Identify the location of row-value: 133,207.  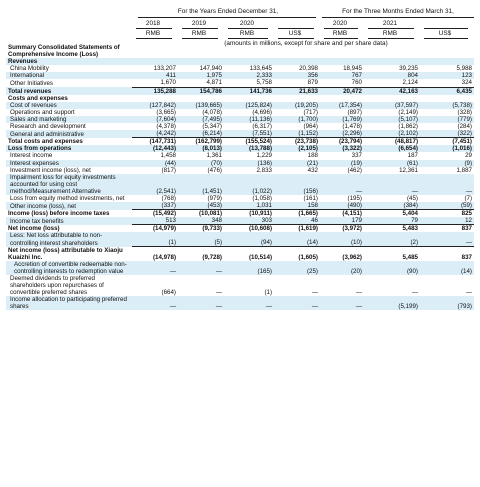
(164, 69).